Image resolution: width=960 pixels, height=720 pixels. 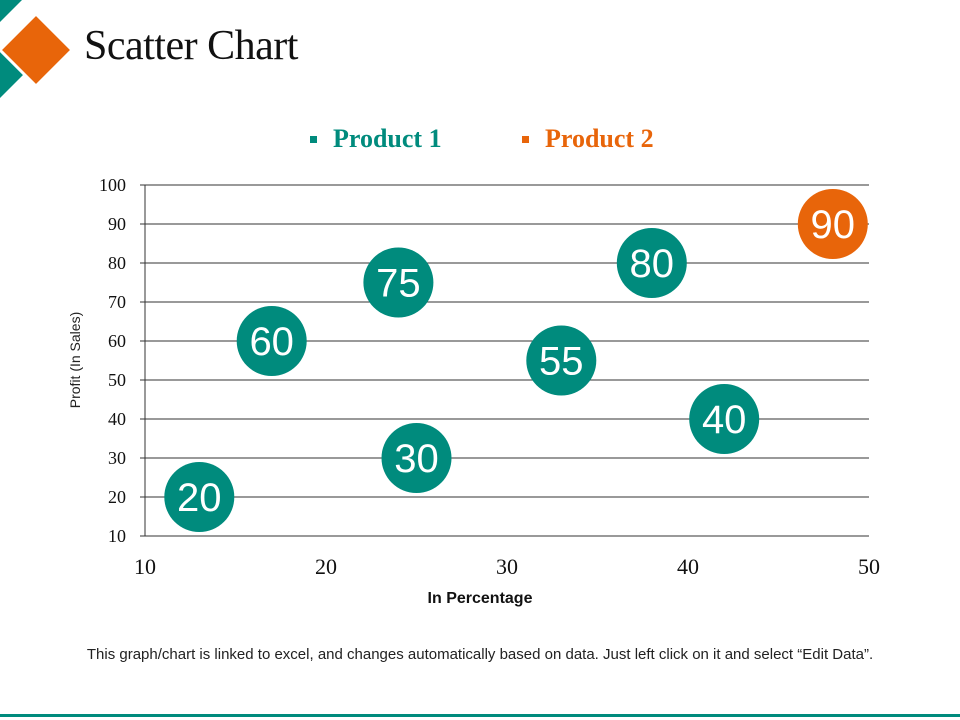 I want to click on data-label-s1-4: 55, so click(x=561, y=362).